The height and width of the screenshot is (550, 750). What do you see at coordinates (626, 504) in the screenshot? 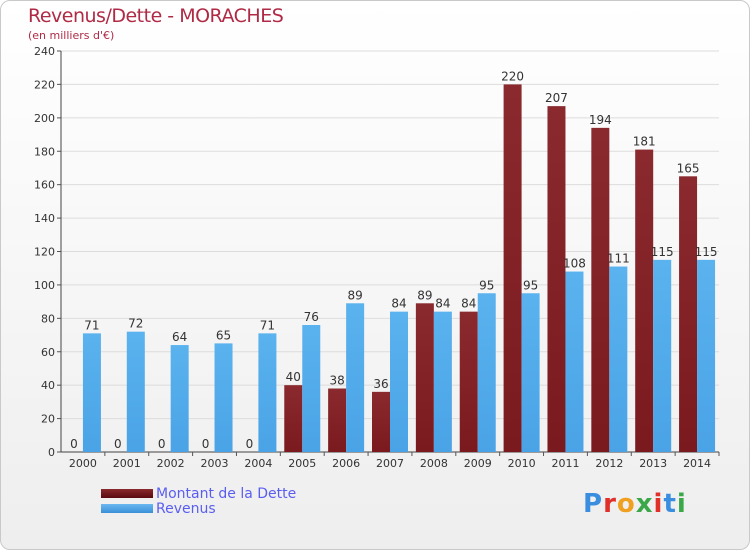
I see `logo-letter: o` at bounding box center [626, 504].